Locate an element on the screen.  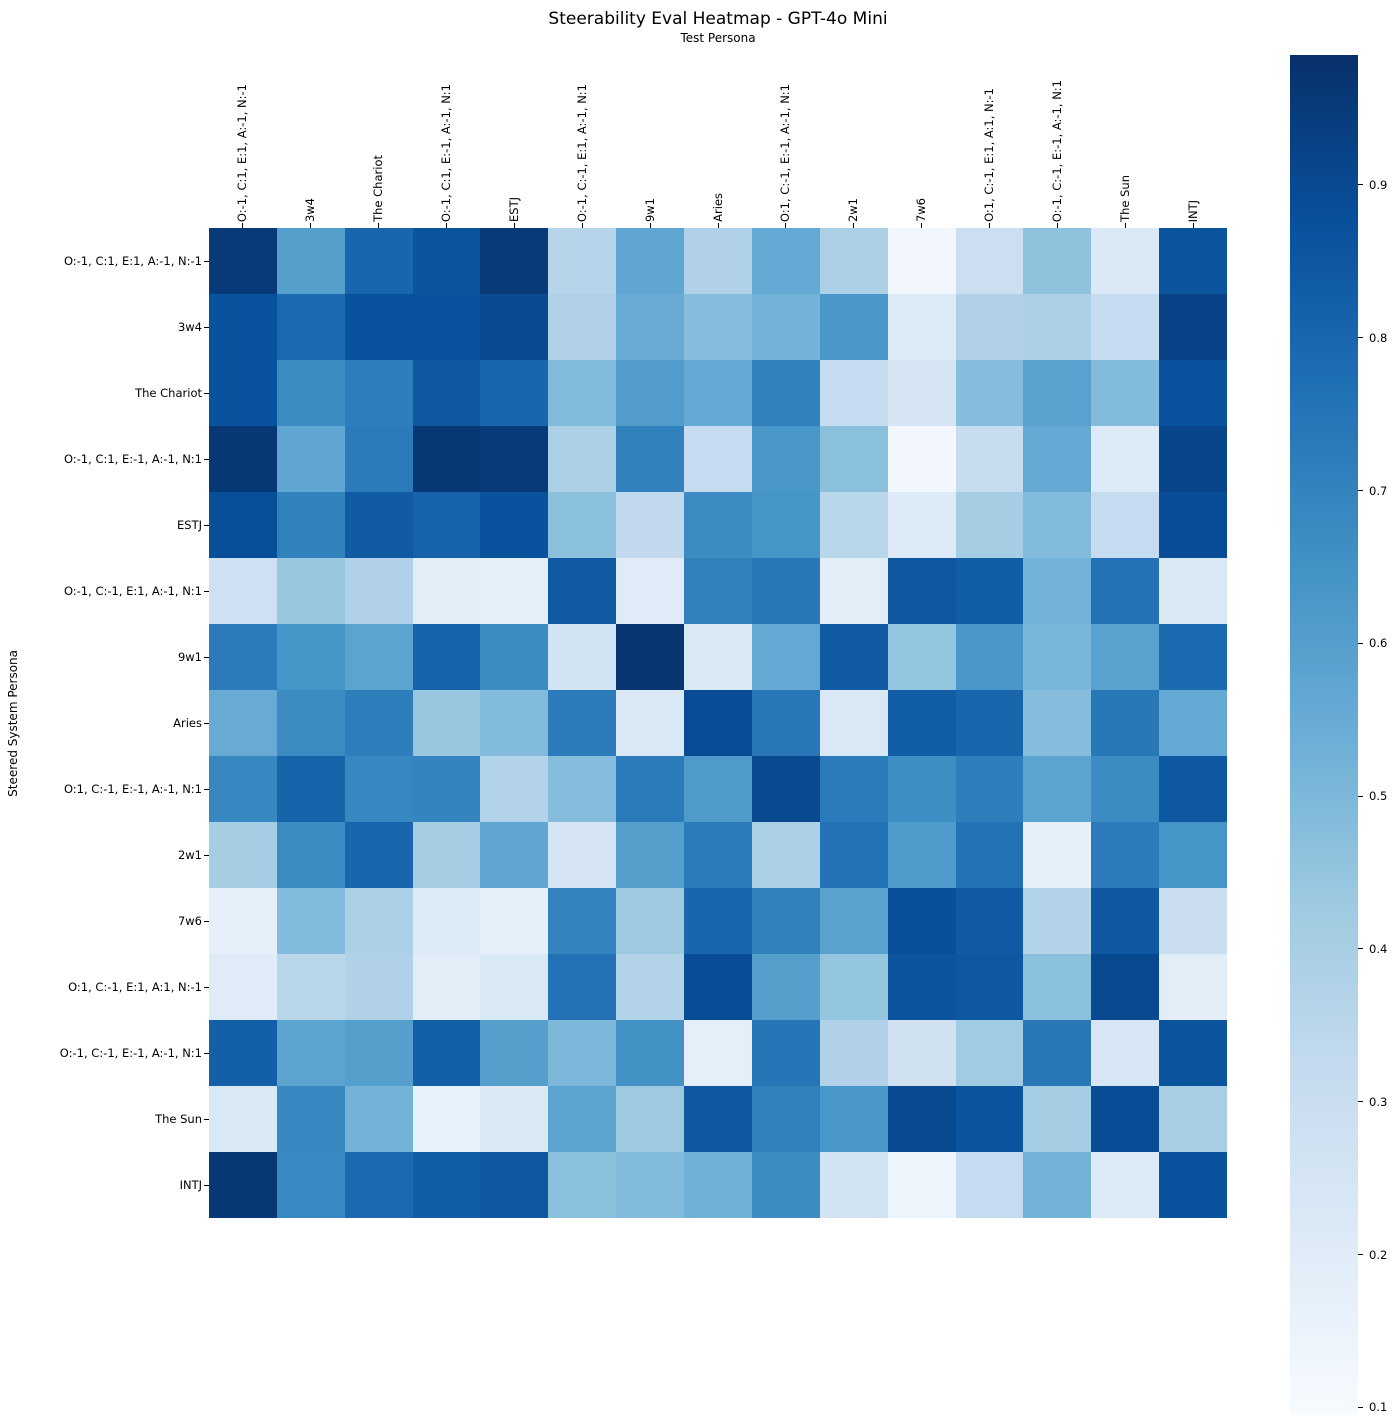
row-tick-label: 7w6 is located at coordinates (189, 921).